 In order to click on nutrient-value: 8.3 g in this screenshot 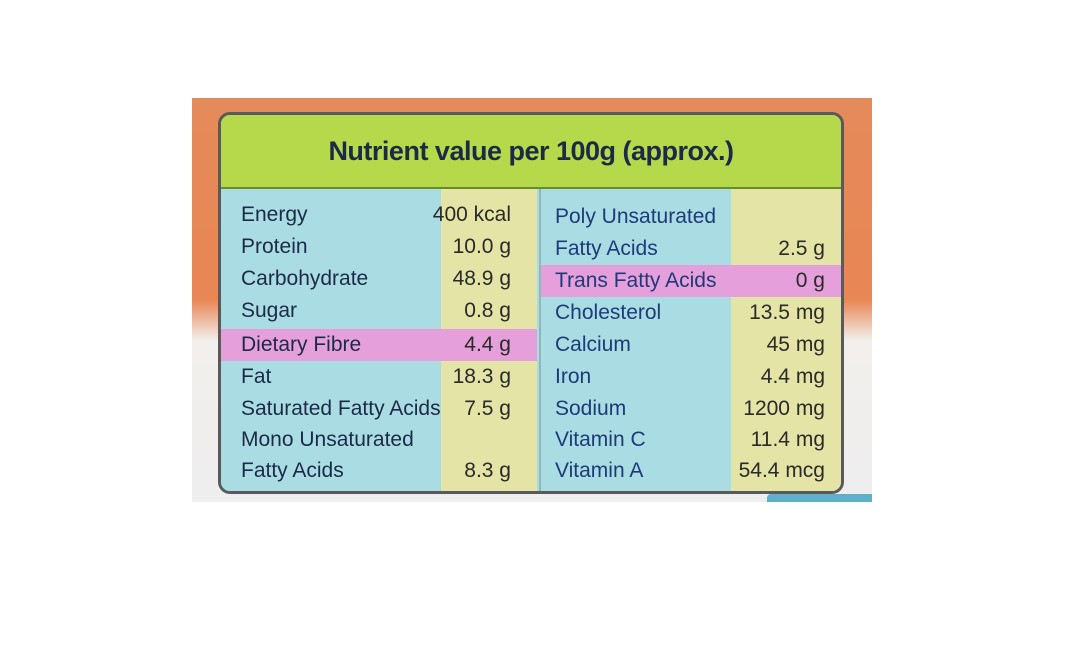, I will do `click(487, 470)`.